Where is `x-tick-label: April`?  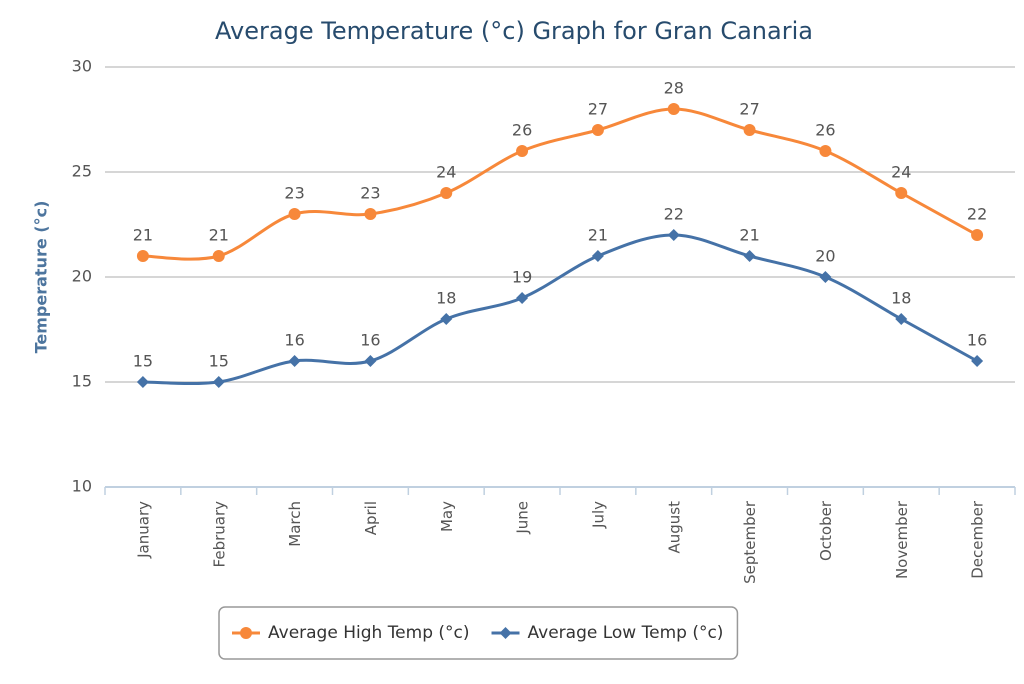
x-tick-label: April is located at coordinates (371, 518).